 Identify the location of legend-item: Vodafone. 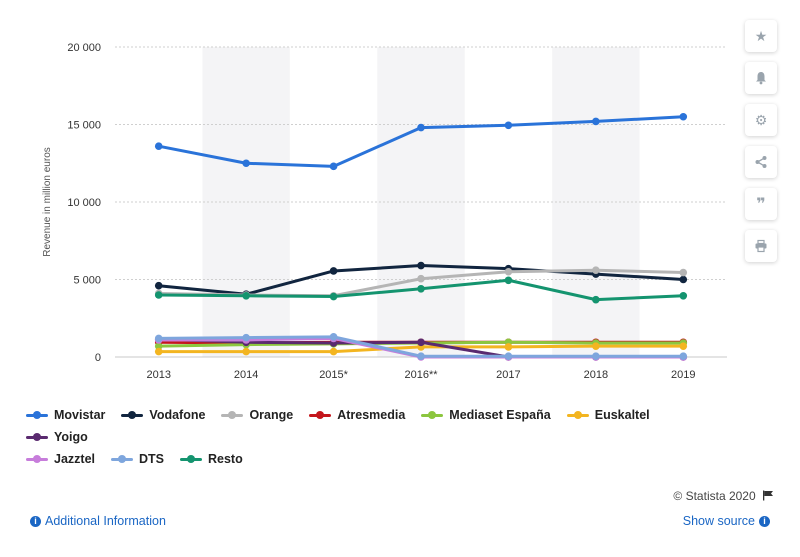
(163, 415).